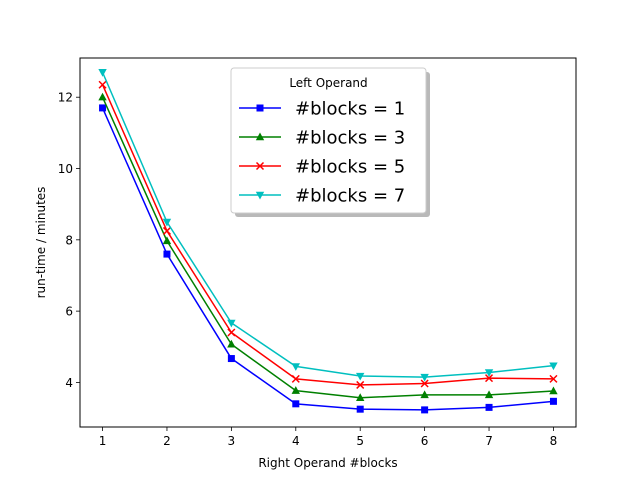  Describe the element at coordinates (65, 169) in the screenshot. I see `y-tick-label: 10` at that location.